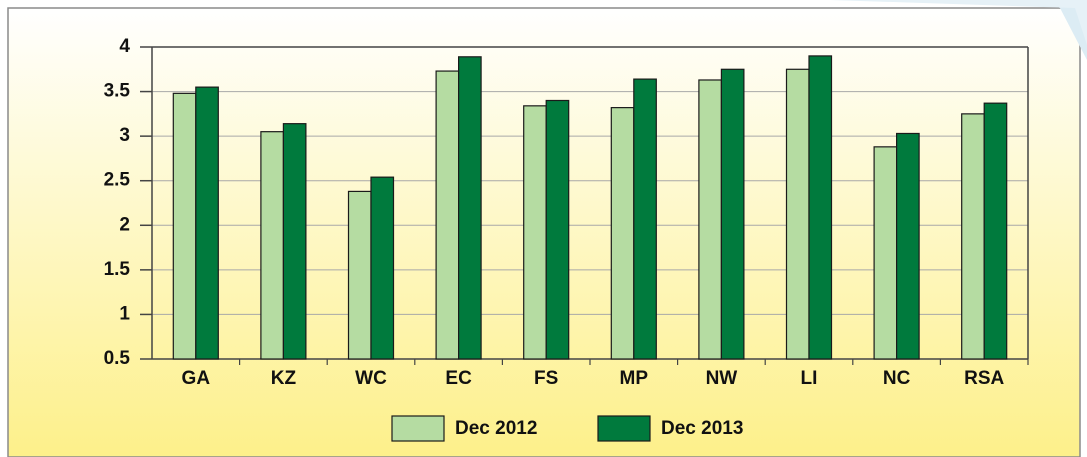  What do you see at coordinates (117, 180) in the screenshot?
I see `y-tick-label: 2.5` at bounding box center [117, 180].